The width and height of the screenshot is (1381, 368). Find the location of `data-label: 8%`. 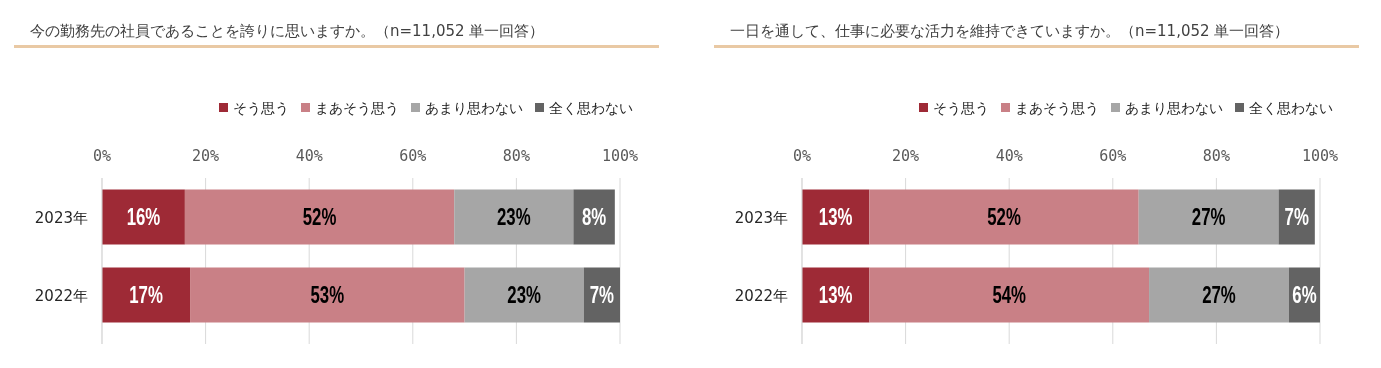

data-label: 8% is located at coordinates (594, 217).